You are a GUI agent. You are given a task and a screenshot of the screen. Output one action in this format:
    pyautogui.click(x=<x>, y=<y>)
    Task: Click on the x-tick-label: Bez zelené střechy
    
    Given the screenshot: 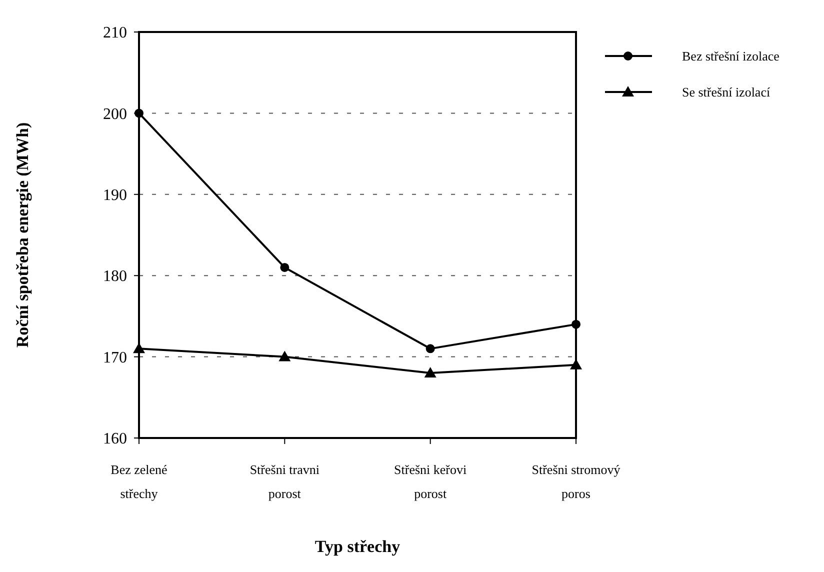 What is the action you would take?
    pyautogui.click(x=139, y=481)
    